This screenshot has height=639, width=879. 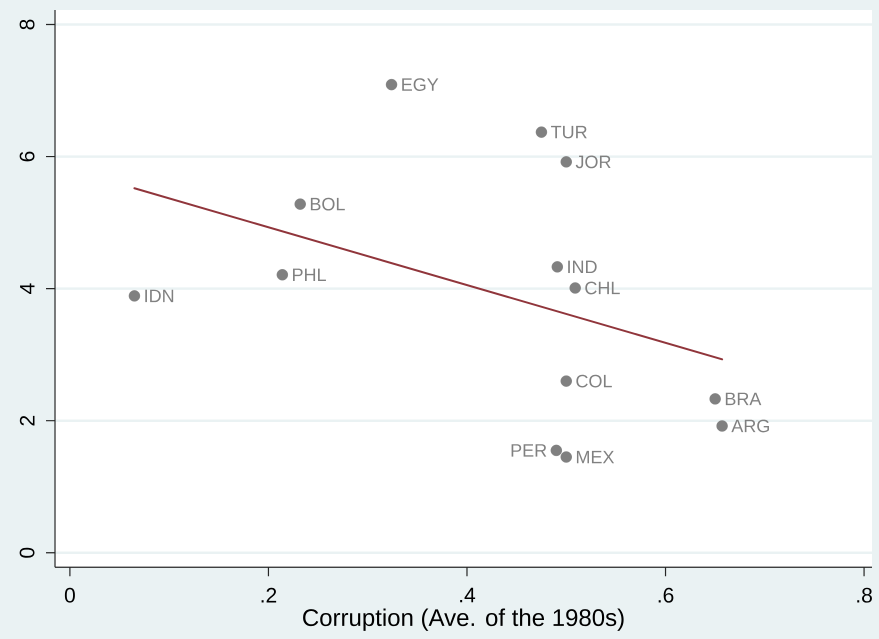 What do you see at coordinates (27, 421) in the screenshot?
I see `y-tick-label: 2` at bounding box center [27, 421].